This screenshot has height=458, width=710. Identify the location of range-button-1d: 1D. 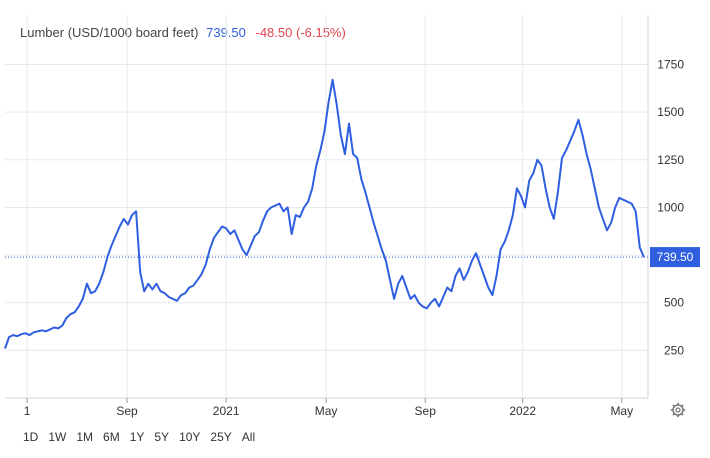
(31, 437).